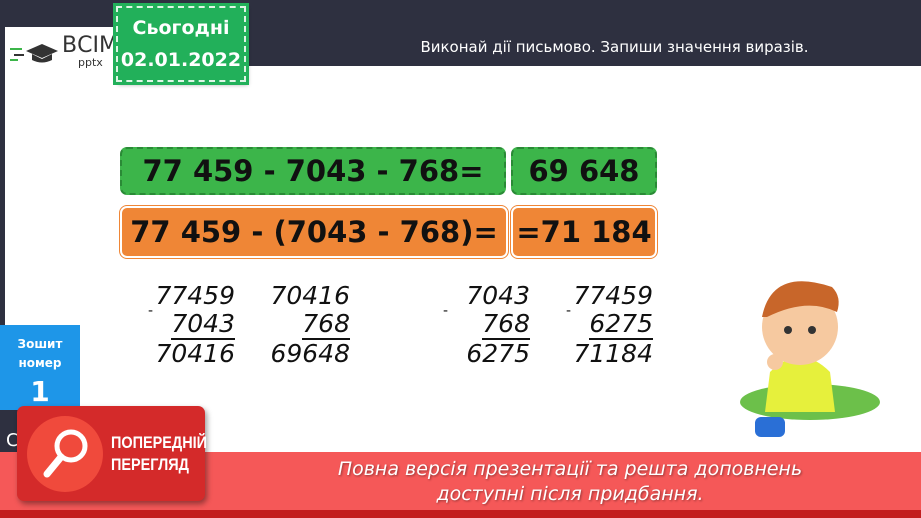  Describe the element at coordinates (181, 44) in the screenshot. I see `date-badge: Сьогодні 02.01.2022` at that location.